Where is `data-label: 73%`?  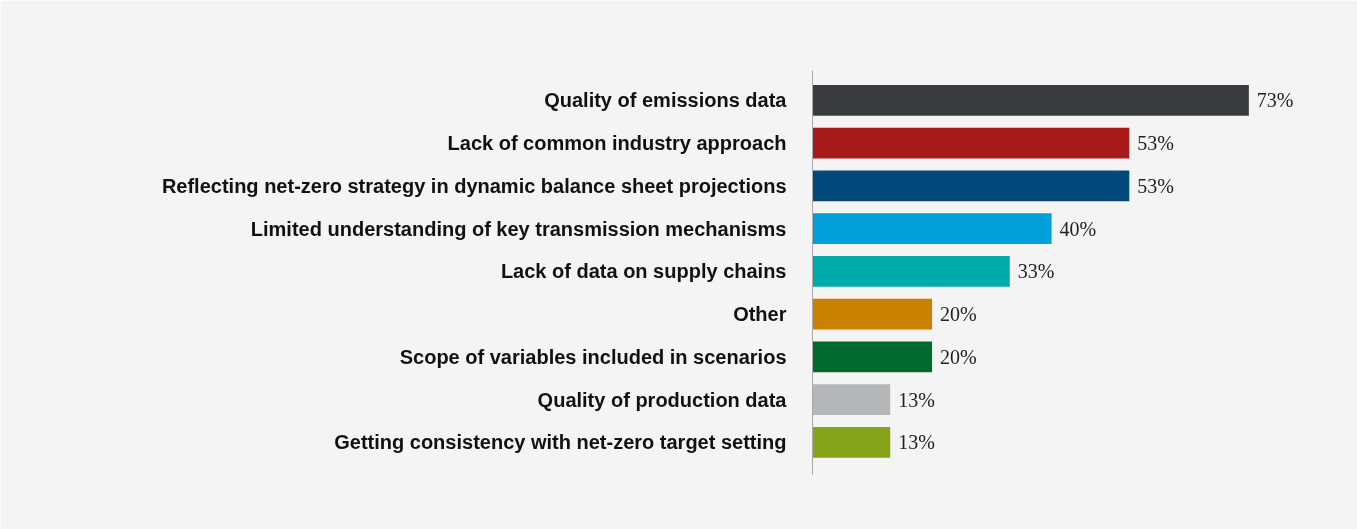
data-label: 73% is located at coordinates (1275, 100).